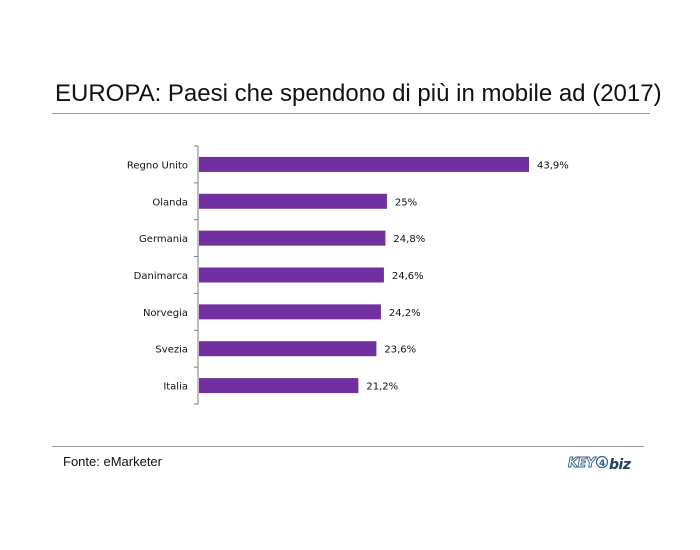  What do you see at coordinates (112, 461) in the screenshot?
I see `source-note: Fonte: eMarketer` at bounding box center [112, 461].